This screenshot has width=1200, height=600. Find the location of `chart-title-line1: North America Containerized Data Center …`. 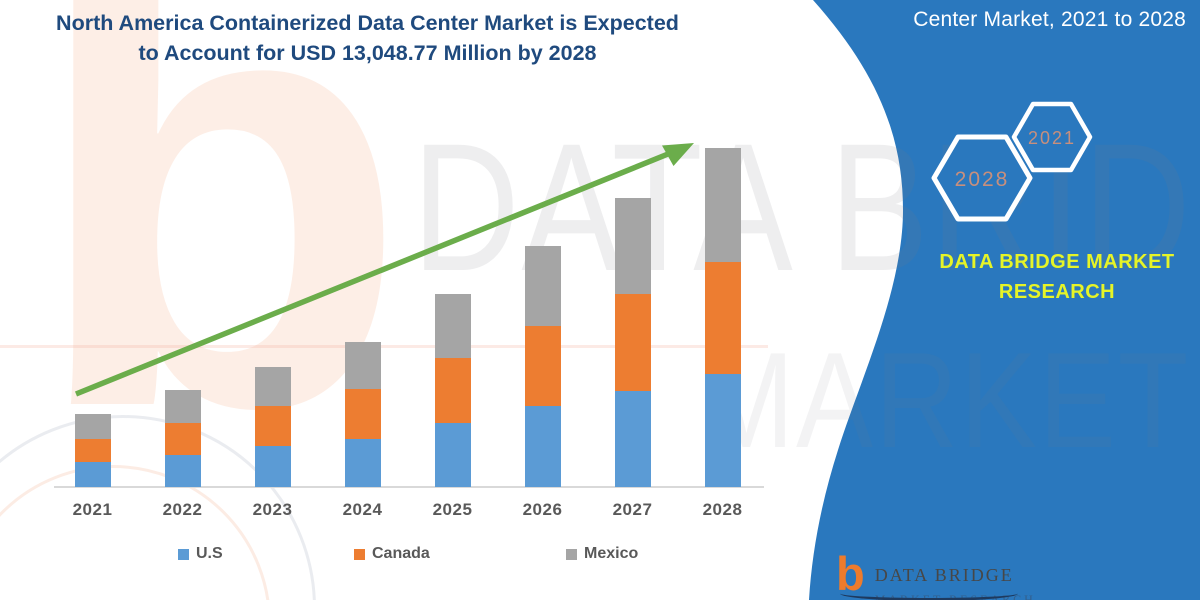

chart-title-line1: North America Containerized Data Center … is located at coordinates (367, 23).